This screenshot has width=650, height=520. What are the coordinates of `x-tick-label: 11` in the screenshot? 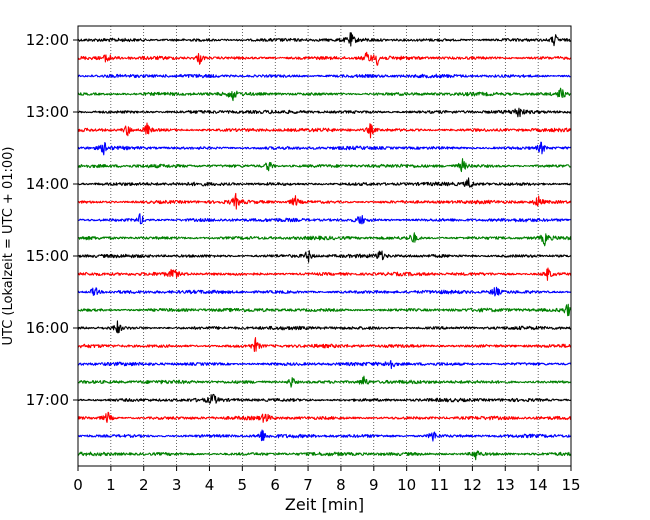 It's located at (439, 485).